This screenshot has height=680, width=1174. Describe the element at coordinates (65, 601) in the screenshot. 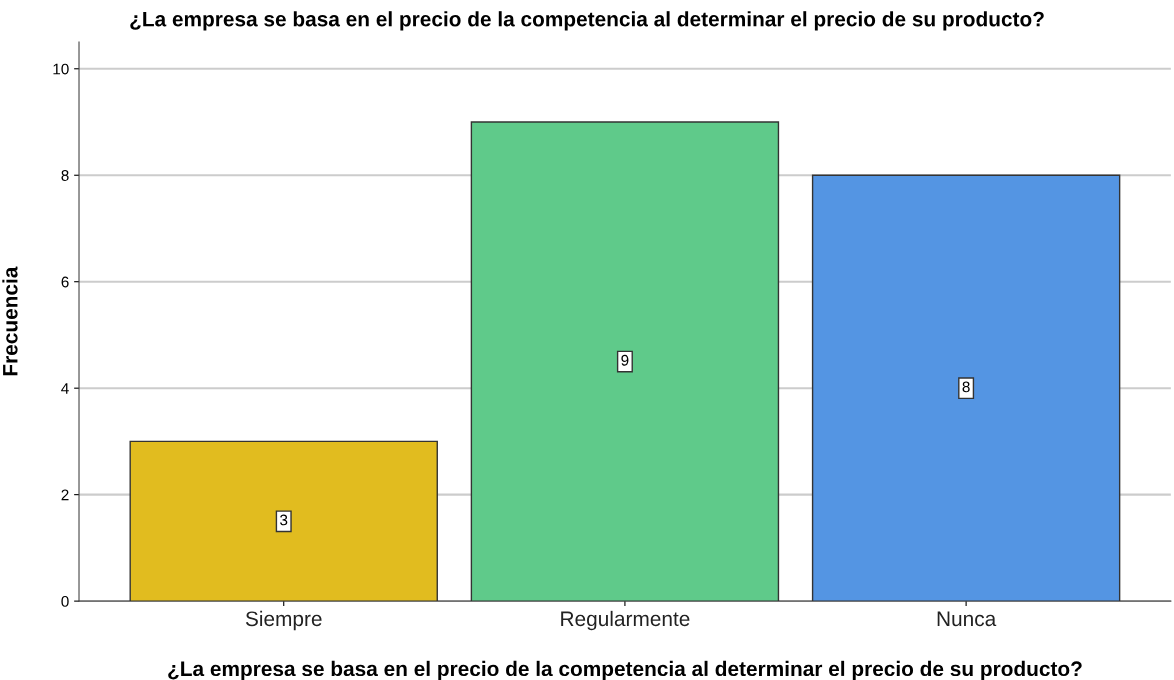

I see `y-tick-label: 0` at that location.